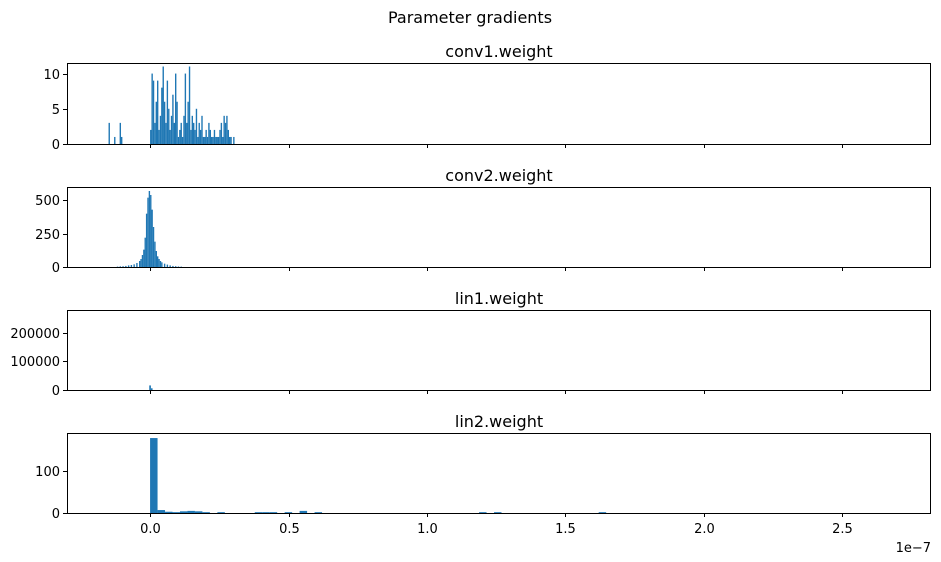 The height and width of the screenshot is (562, 941). I want to click on subplot-title: conv2.weight, so click(498, 175).